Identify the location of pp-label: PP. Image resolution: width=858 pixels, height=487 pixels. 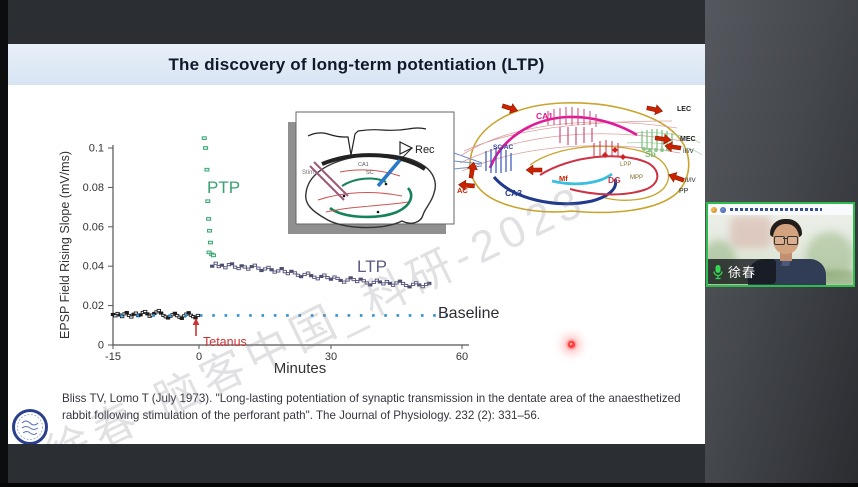
(684, 191).